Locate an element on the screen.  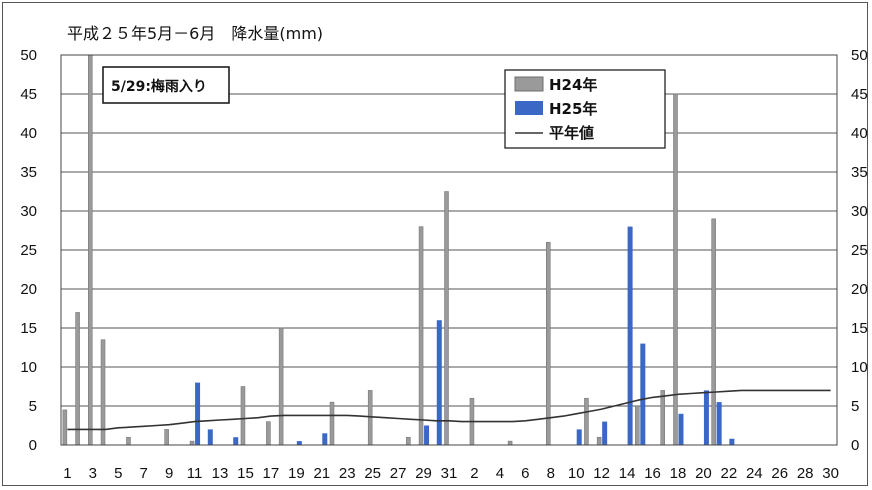
normal-line is located at coordinates (449, 410).